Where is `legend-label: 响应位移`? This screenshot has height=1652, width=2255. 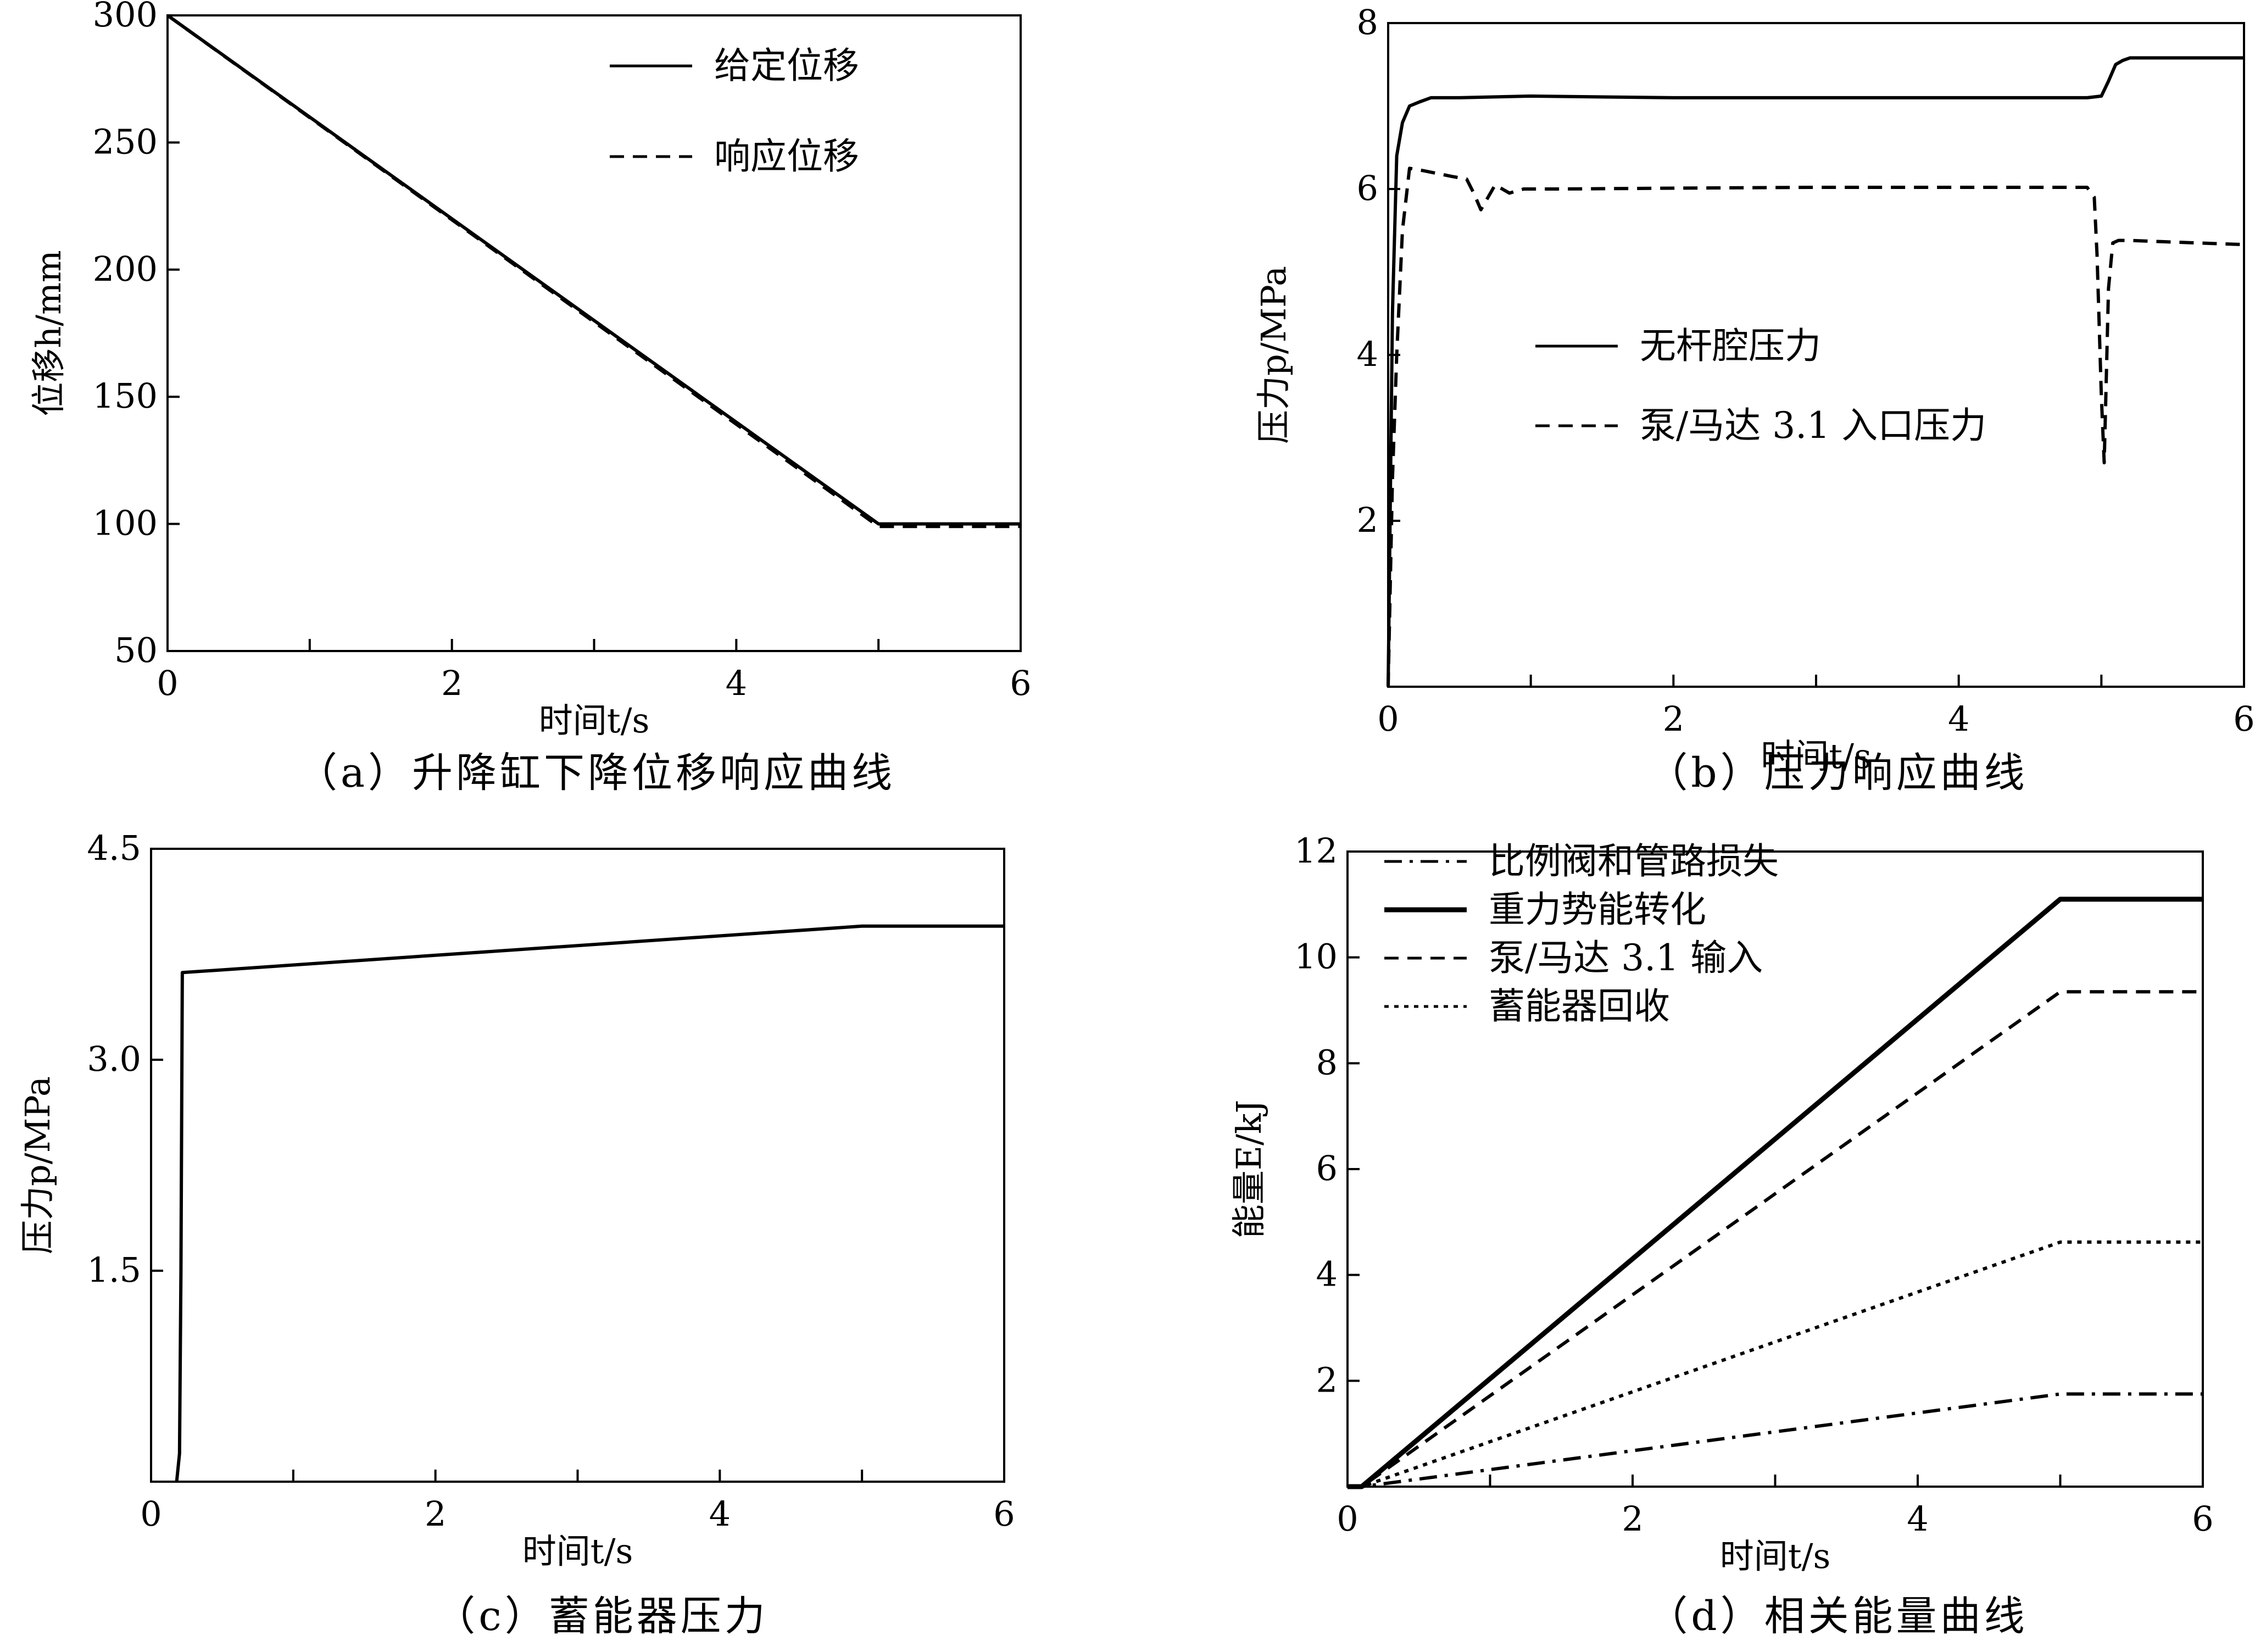
legend-label: 响应位移 is located at coordinates (786, 156).